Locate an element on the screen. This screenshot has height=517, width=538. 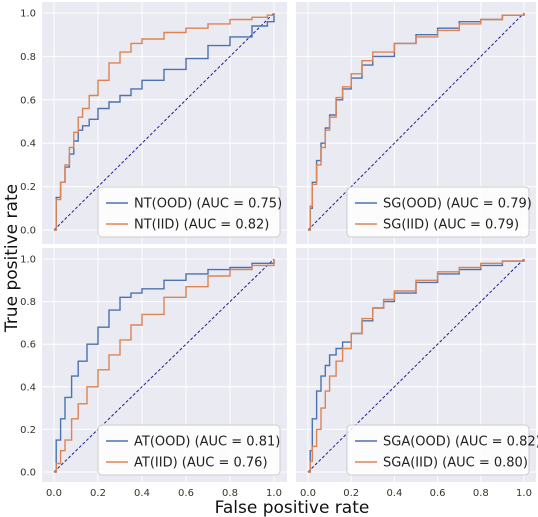
legend: SG(OOD) (AUC = 0.79) SG(IID) (AUC = 0.79) is located at coordinates (439, 212).